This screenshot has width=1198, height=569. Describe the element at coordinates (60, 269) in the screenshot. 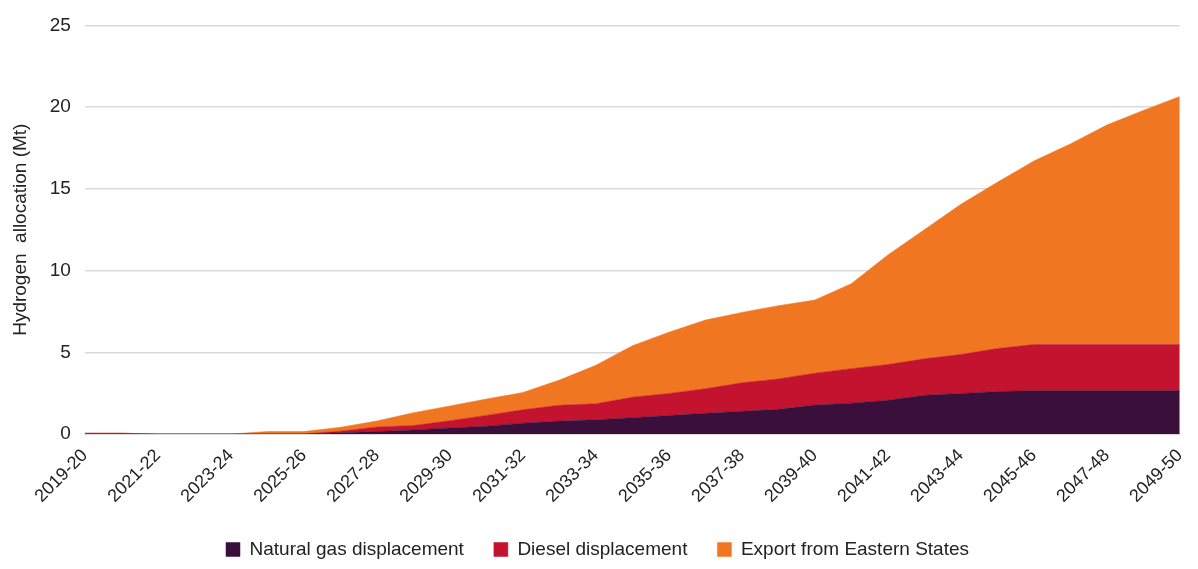

I see `y-tick-label: 10` at that location.